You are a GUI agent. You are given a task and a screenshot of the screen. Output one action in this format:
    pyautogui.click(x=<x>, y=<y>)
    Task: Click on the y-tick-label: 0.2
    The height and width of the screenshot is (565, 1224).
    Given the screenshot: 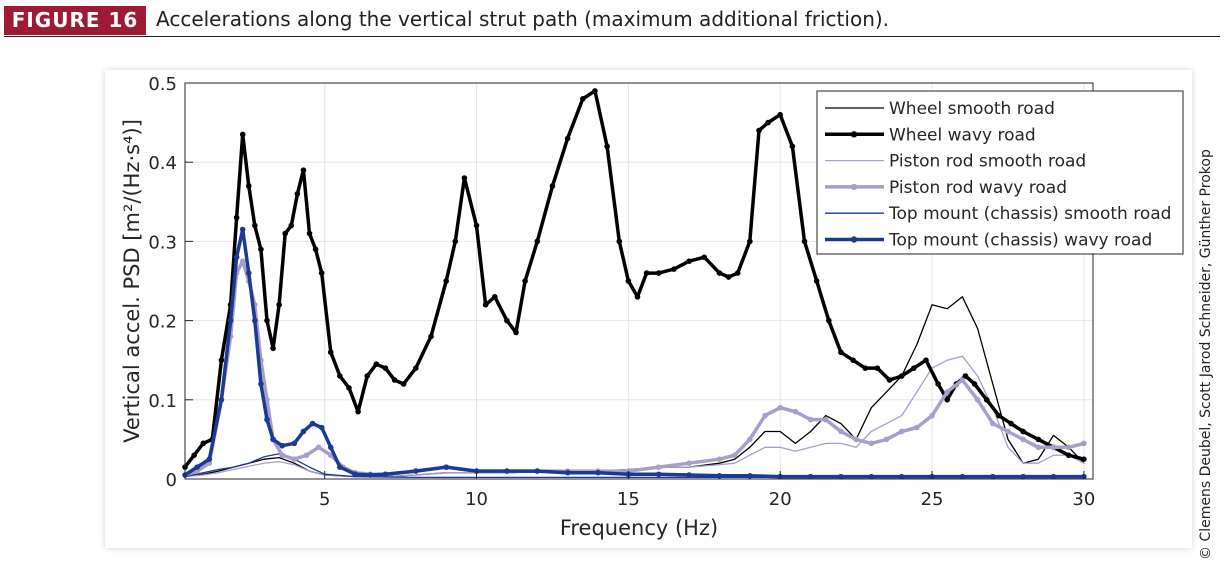 What is the action you would take?
    pyautogui.click(x=162, y=322)
    